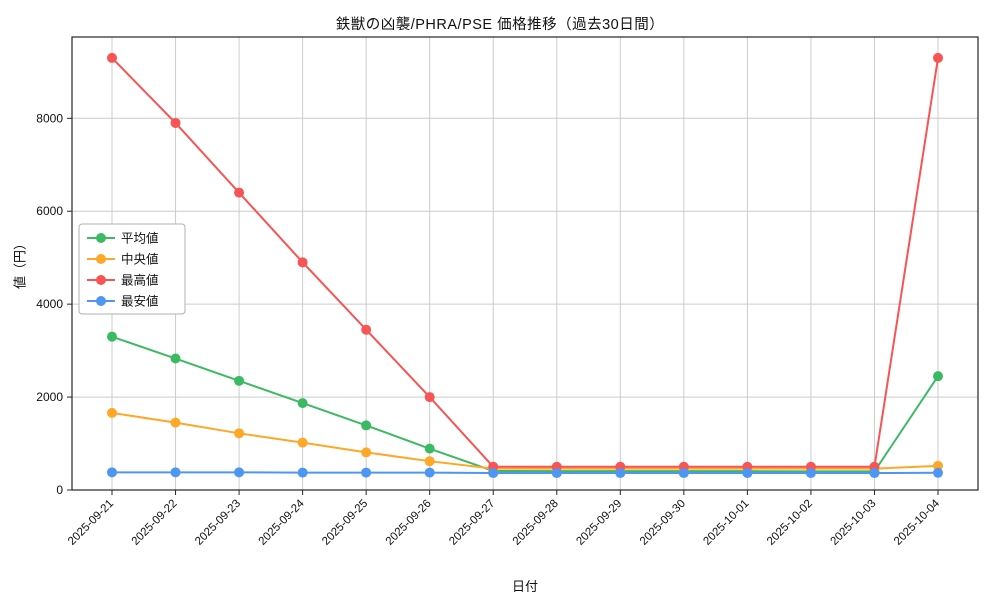 The width and height of the screenshot is (1000, 600). What do you see at coordinates (663, 523) in the screenshot?
I see `x-tick-label: 2025-09-30` at bounding box center [663, 523].